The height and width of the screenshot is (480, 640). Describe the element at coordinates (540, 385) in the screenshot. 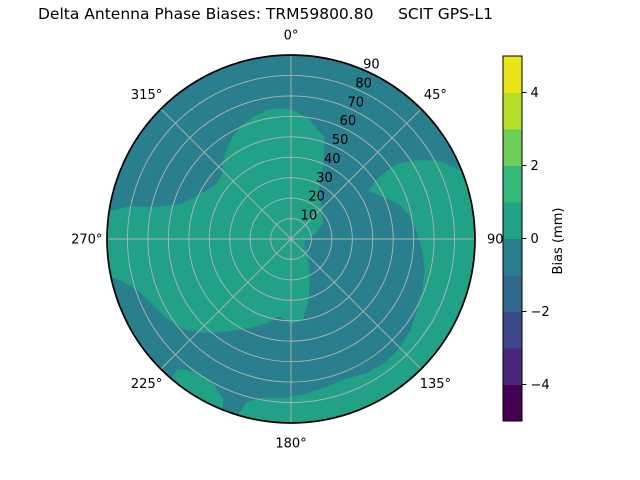

I see `colorbar-tick-label: −4` at that location.